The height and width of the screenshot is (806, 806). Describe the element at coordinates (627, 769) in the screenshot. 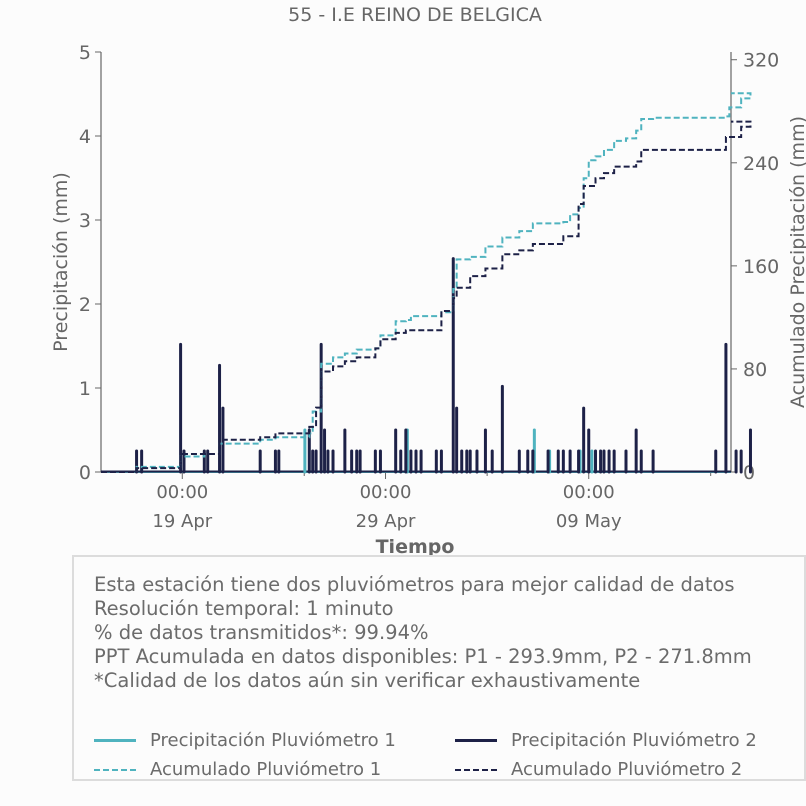

I see `legend-p2-accumulated-label: Acumulado Pluviómetro 2` at that location.